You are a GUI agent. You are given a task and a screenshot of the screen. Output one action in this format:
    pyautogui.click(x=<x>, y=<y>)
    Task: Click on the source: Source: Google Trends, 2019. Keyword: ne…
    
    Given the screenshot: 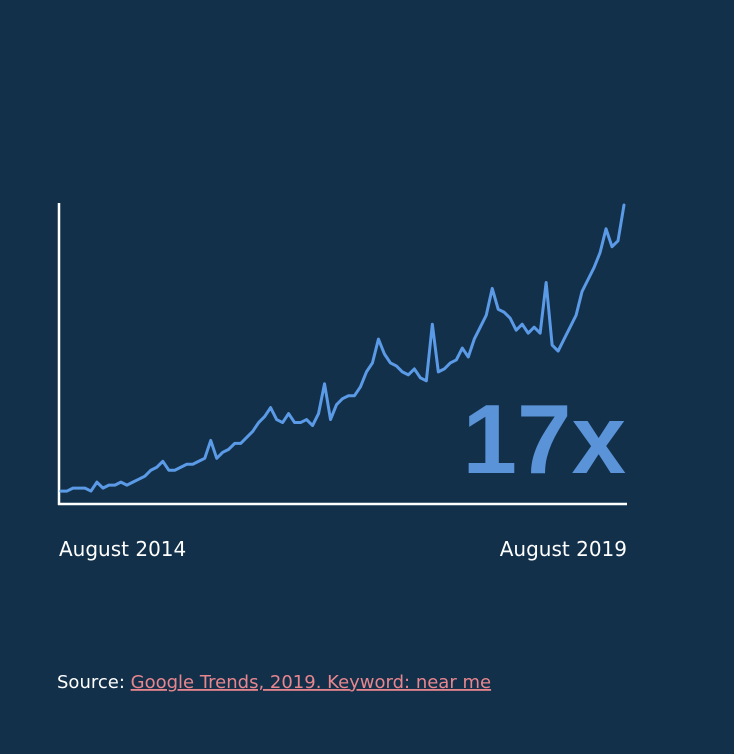 What is the action you would take?
    pyautogui.click(x=274, y=682)
    